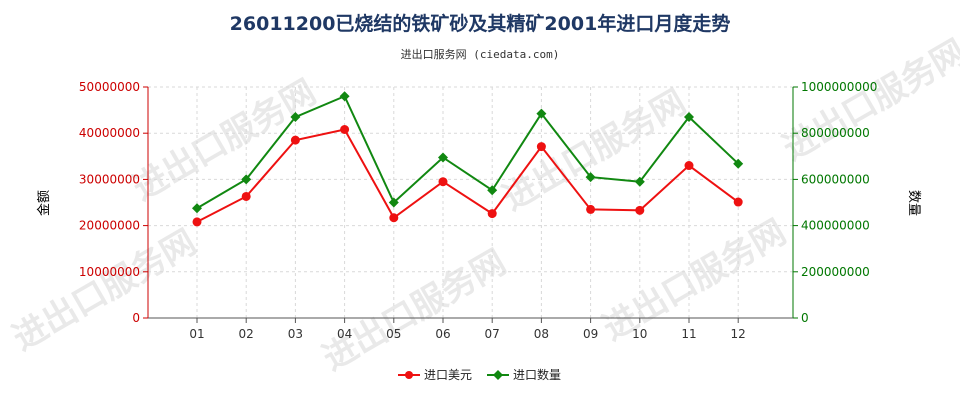  I want to click on right-tick-label: 400000000, so click(835, 226).